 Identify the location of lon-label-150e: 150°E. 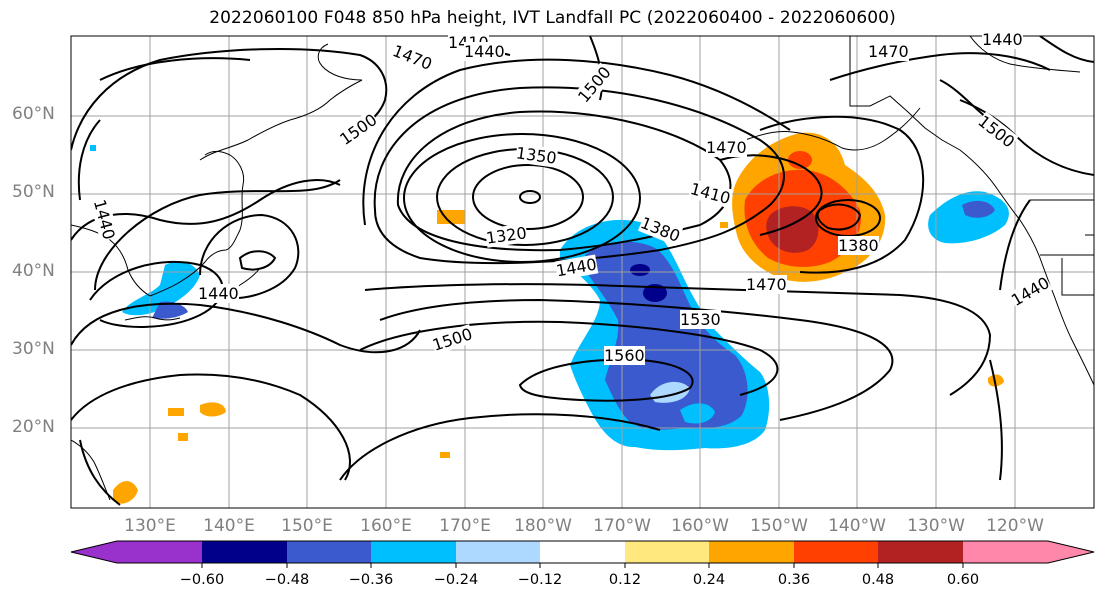
(307, 526).